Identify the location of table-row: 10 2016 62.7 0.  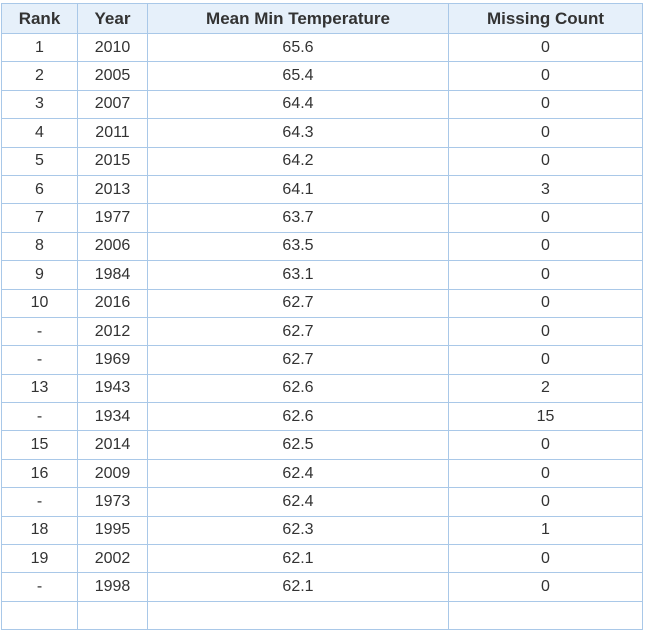
(322, 303).